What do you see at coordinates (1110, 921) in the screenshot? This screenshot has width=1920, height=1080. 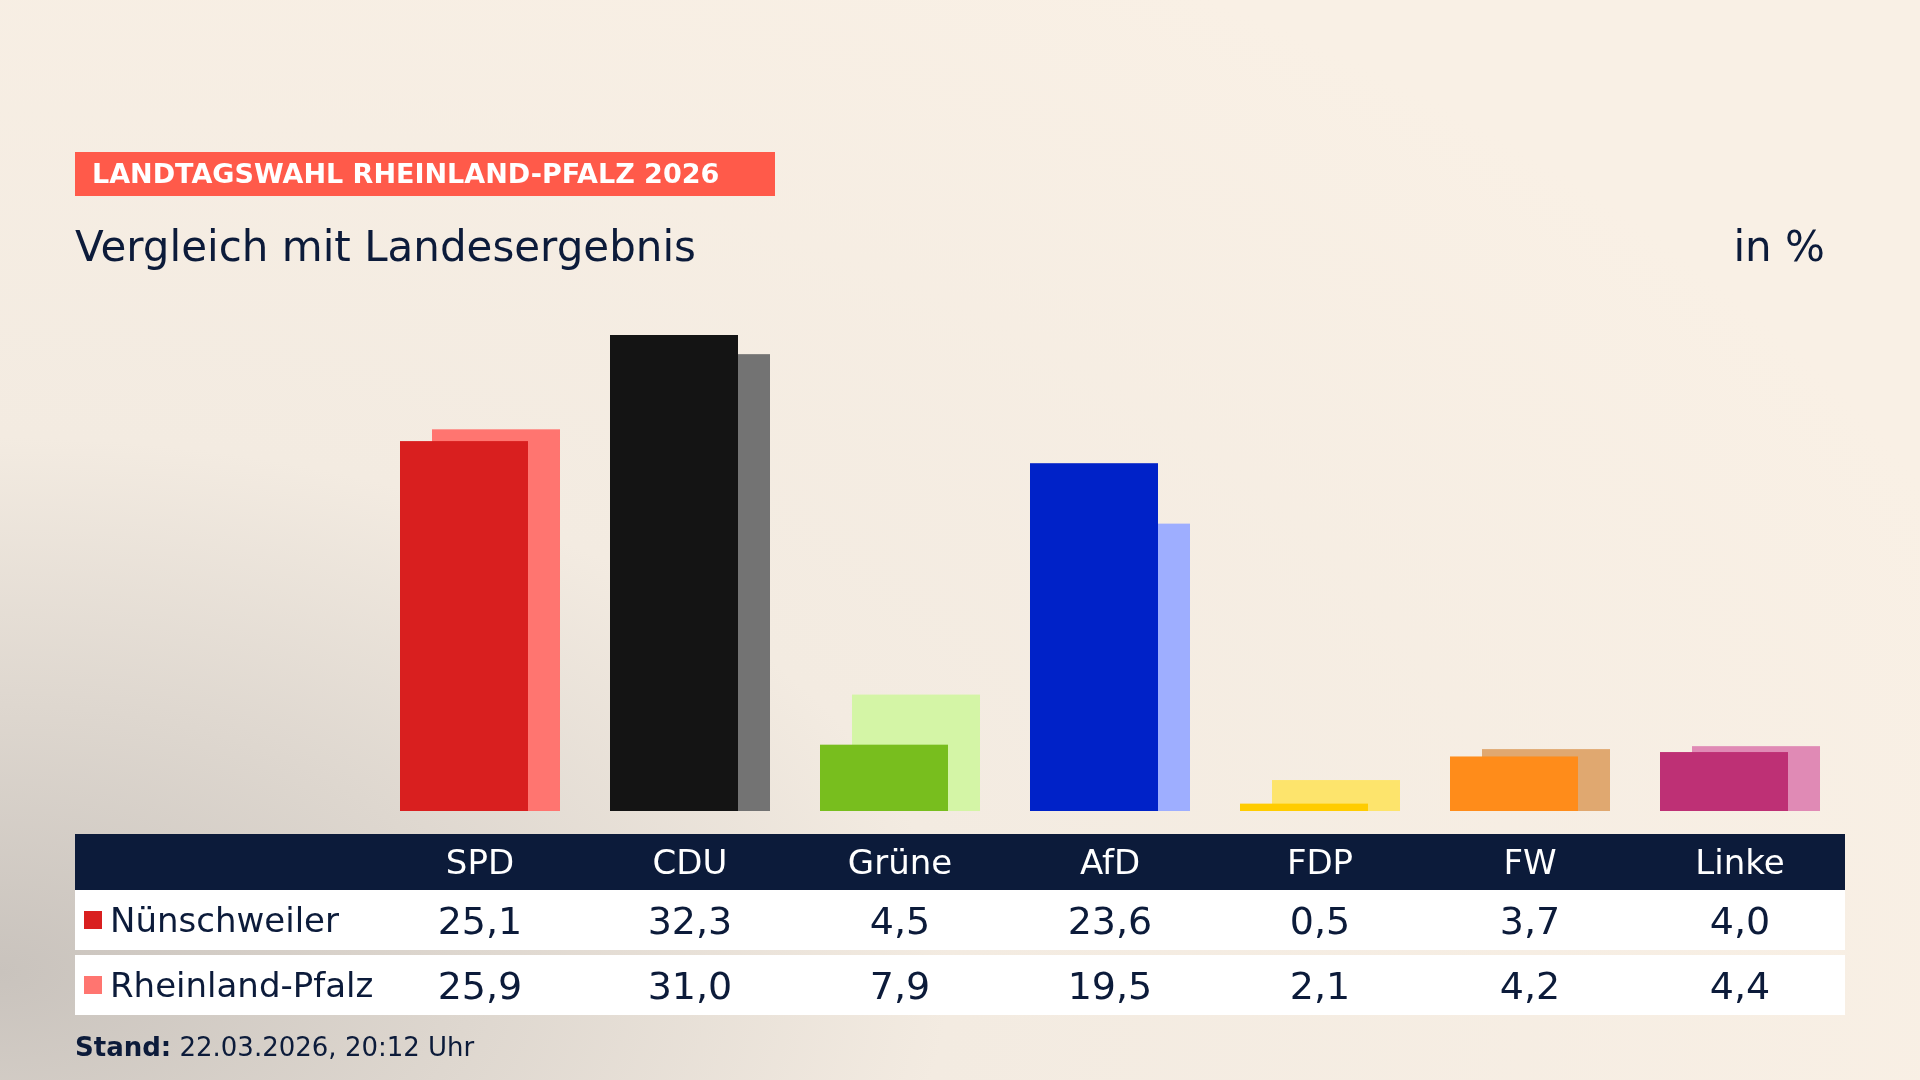 I see `data-label: 23,6` at bounding box center [1110, 921].